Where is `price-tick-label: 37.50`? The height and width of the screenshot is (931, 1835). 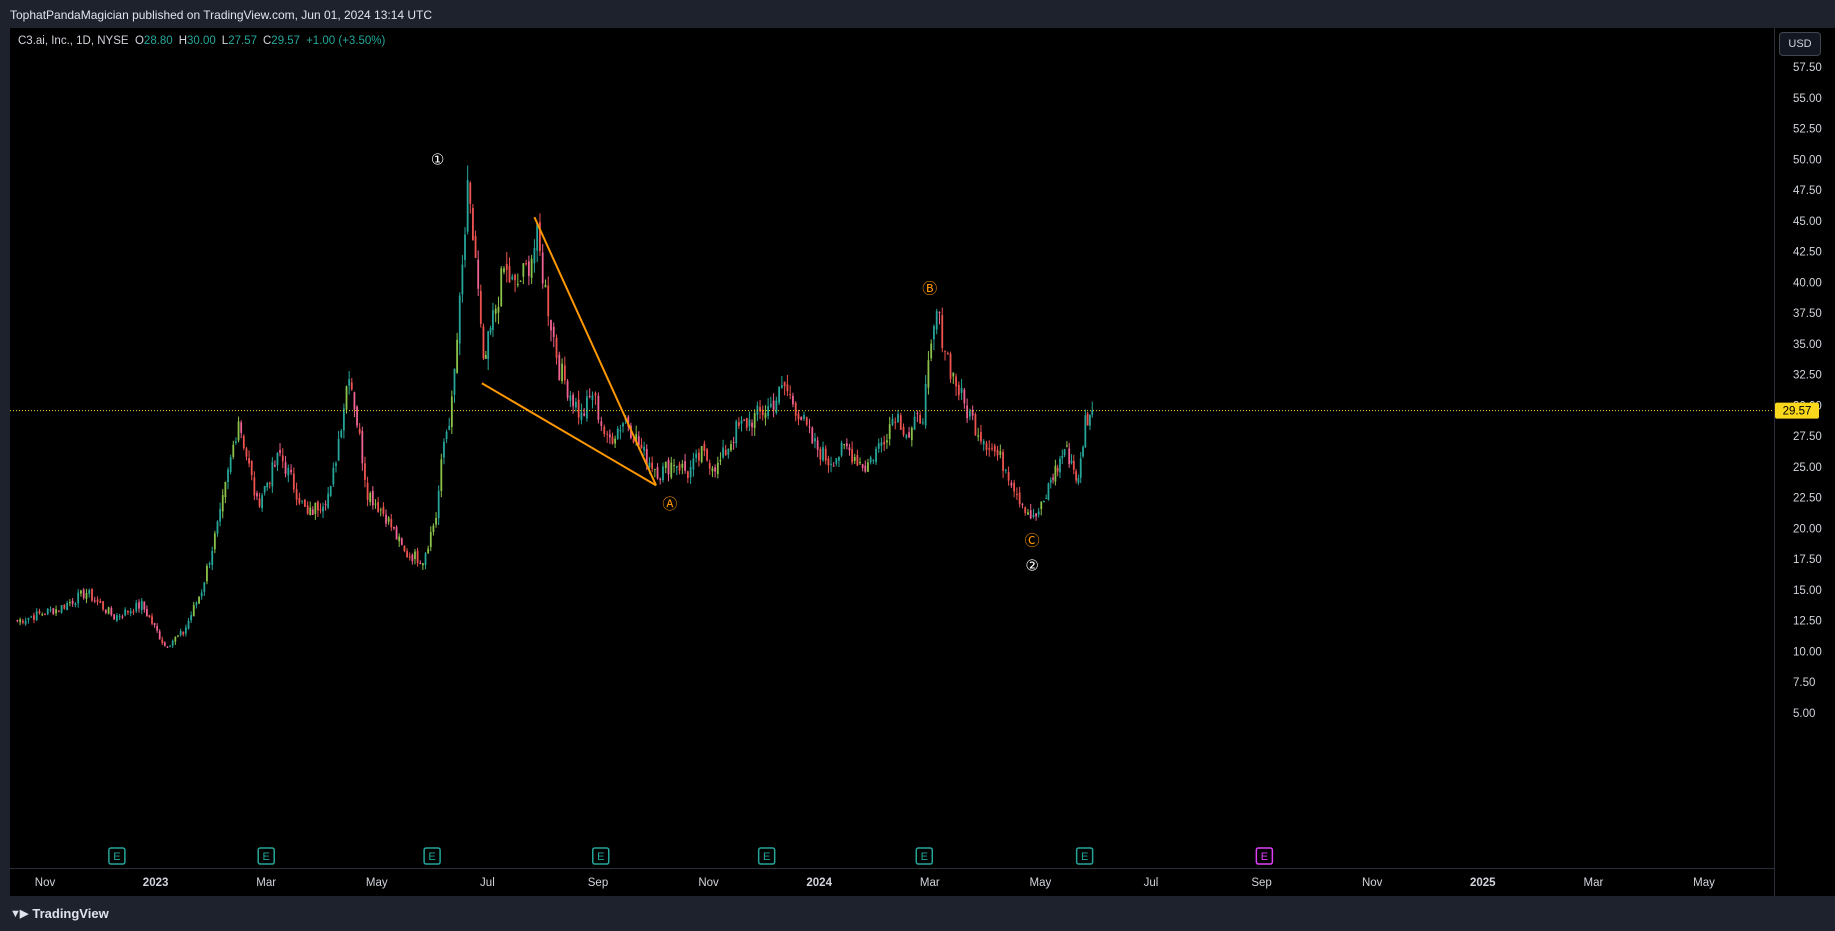 price-tick-label: 37.50 is located at coordinates (1807, 314).